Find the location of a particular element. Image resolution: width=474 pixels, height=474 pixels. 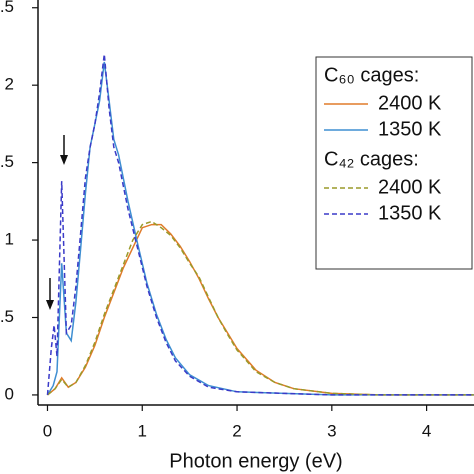

x-tick-label: 1 is located at coordinates (142, 430).